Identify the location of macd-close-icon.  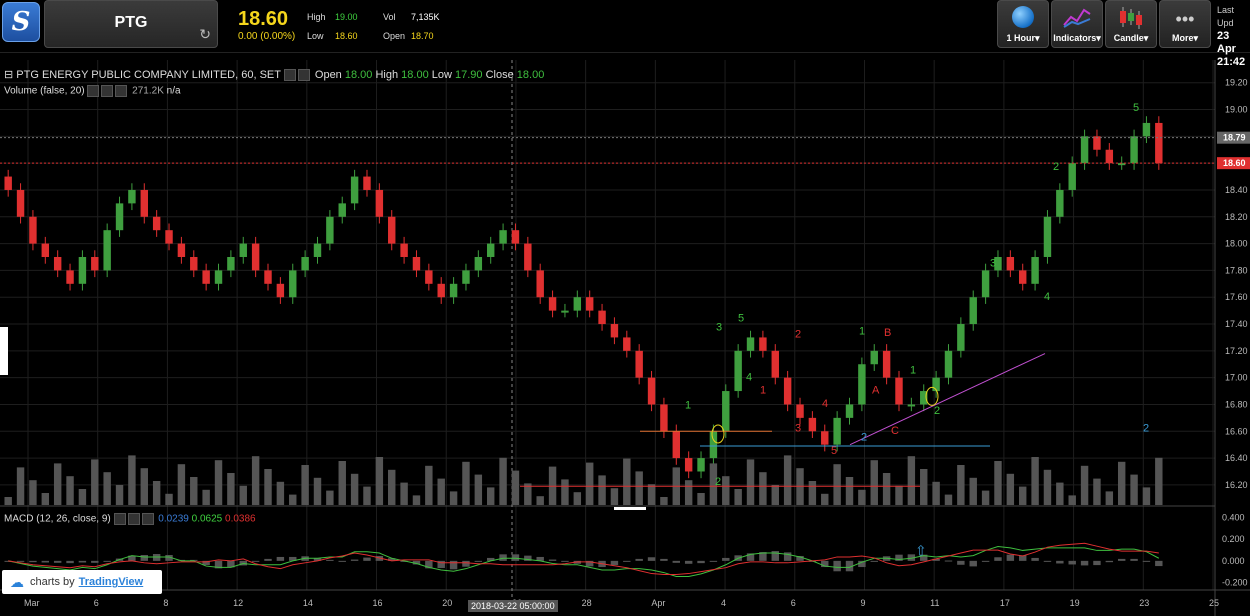
(147, 519).